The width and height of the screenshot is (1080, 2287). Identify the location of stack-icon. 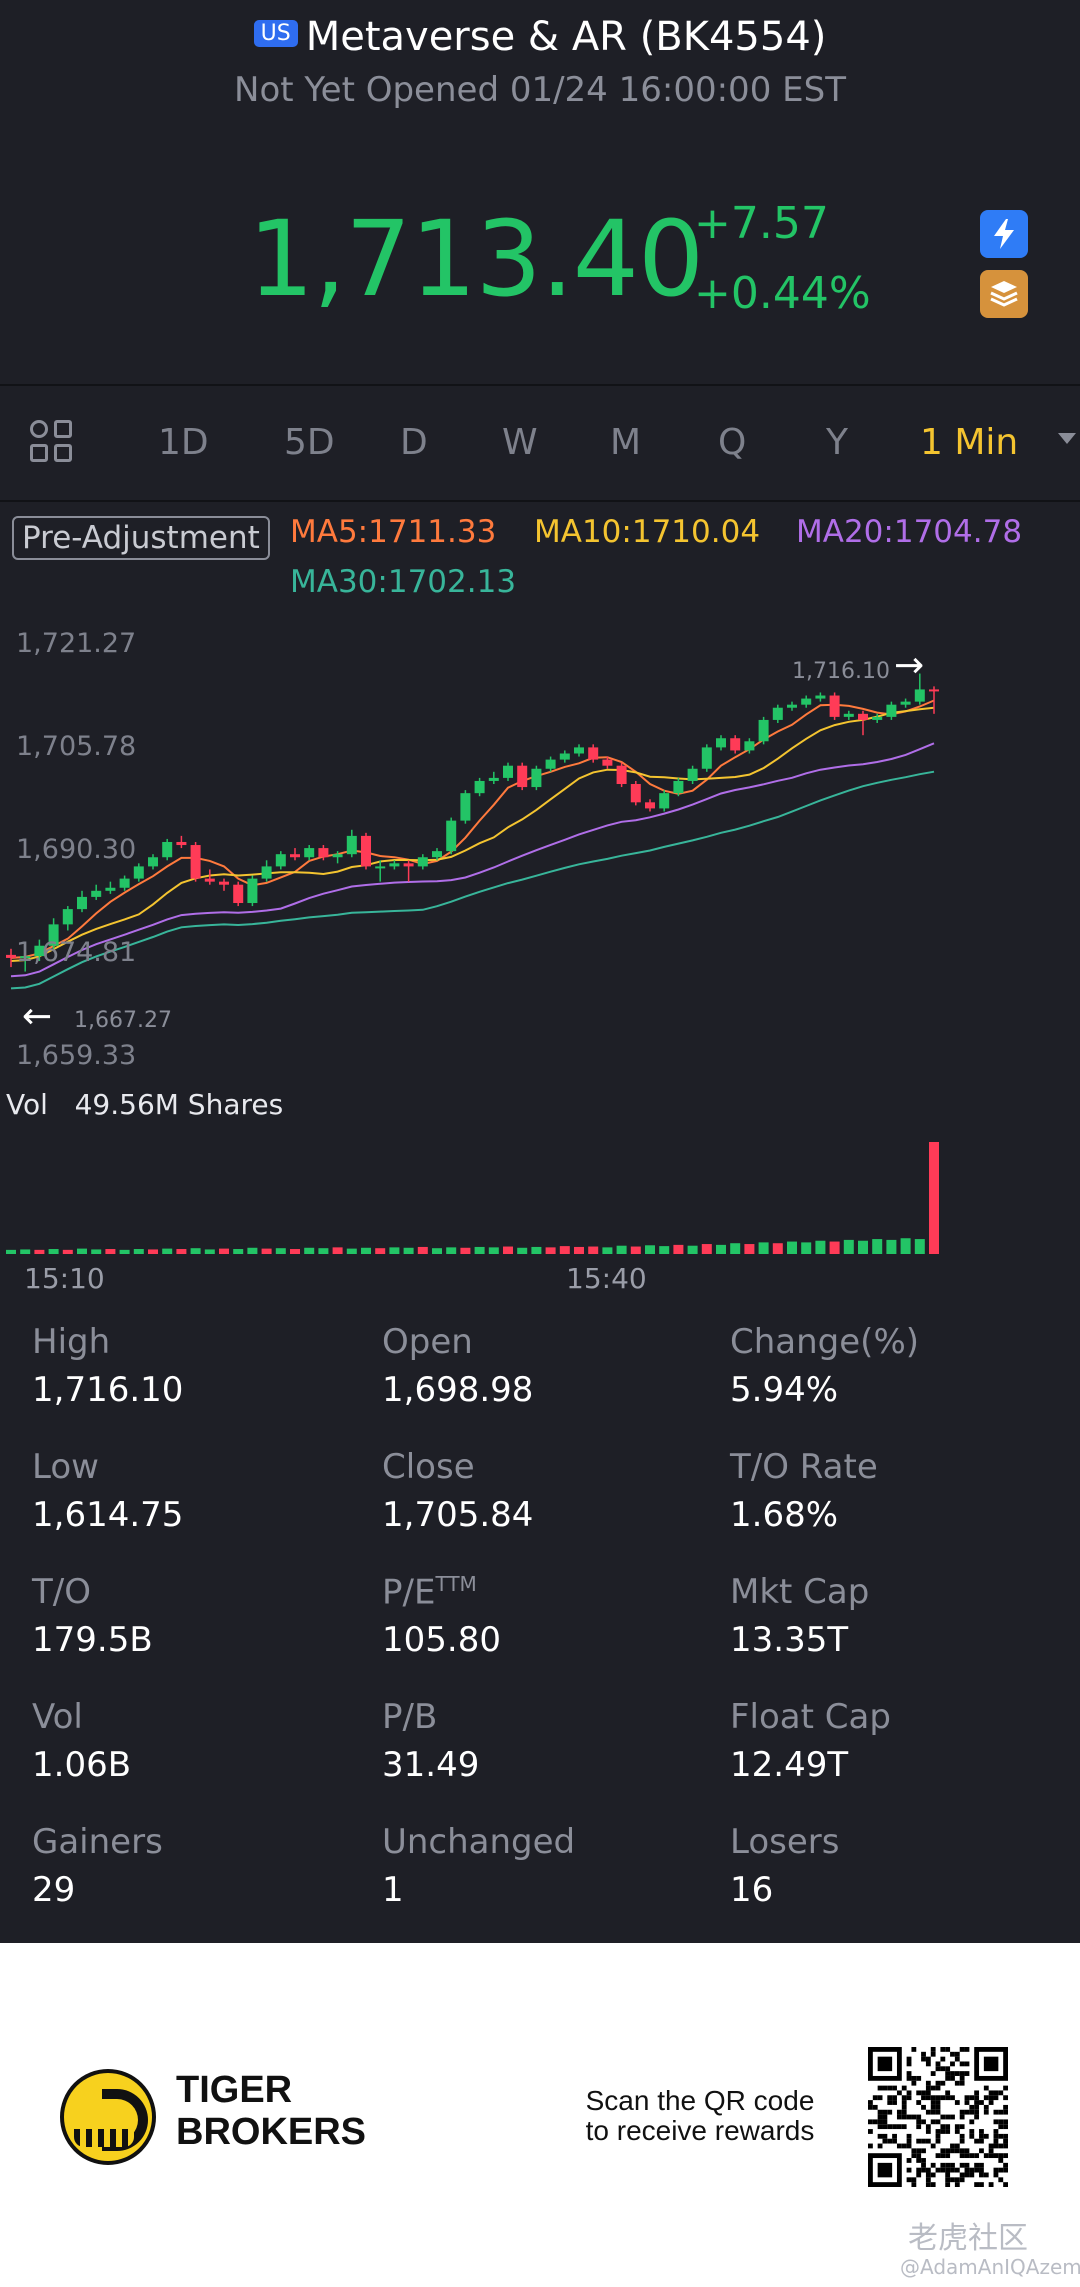
(1004, 294).